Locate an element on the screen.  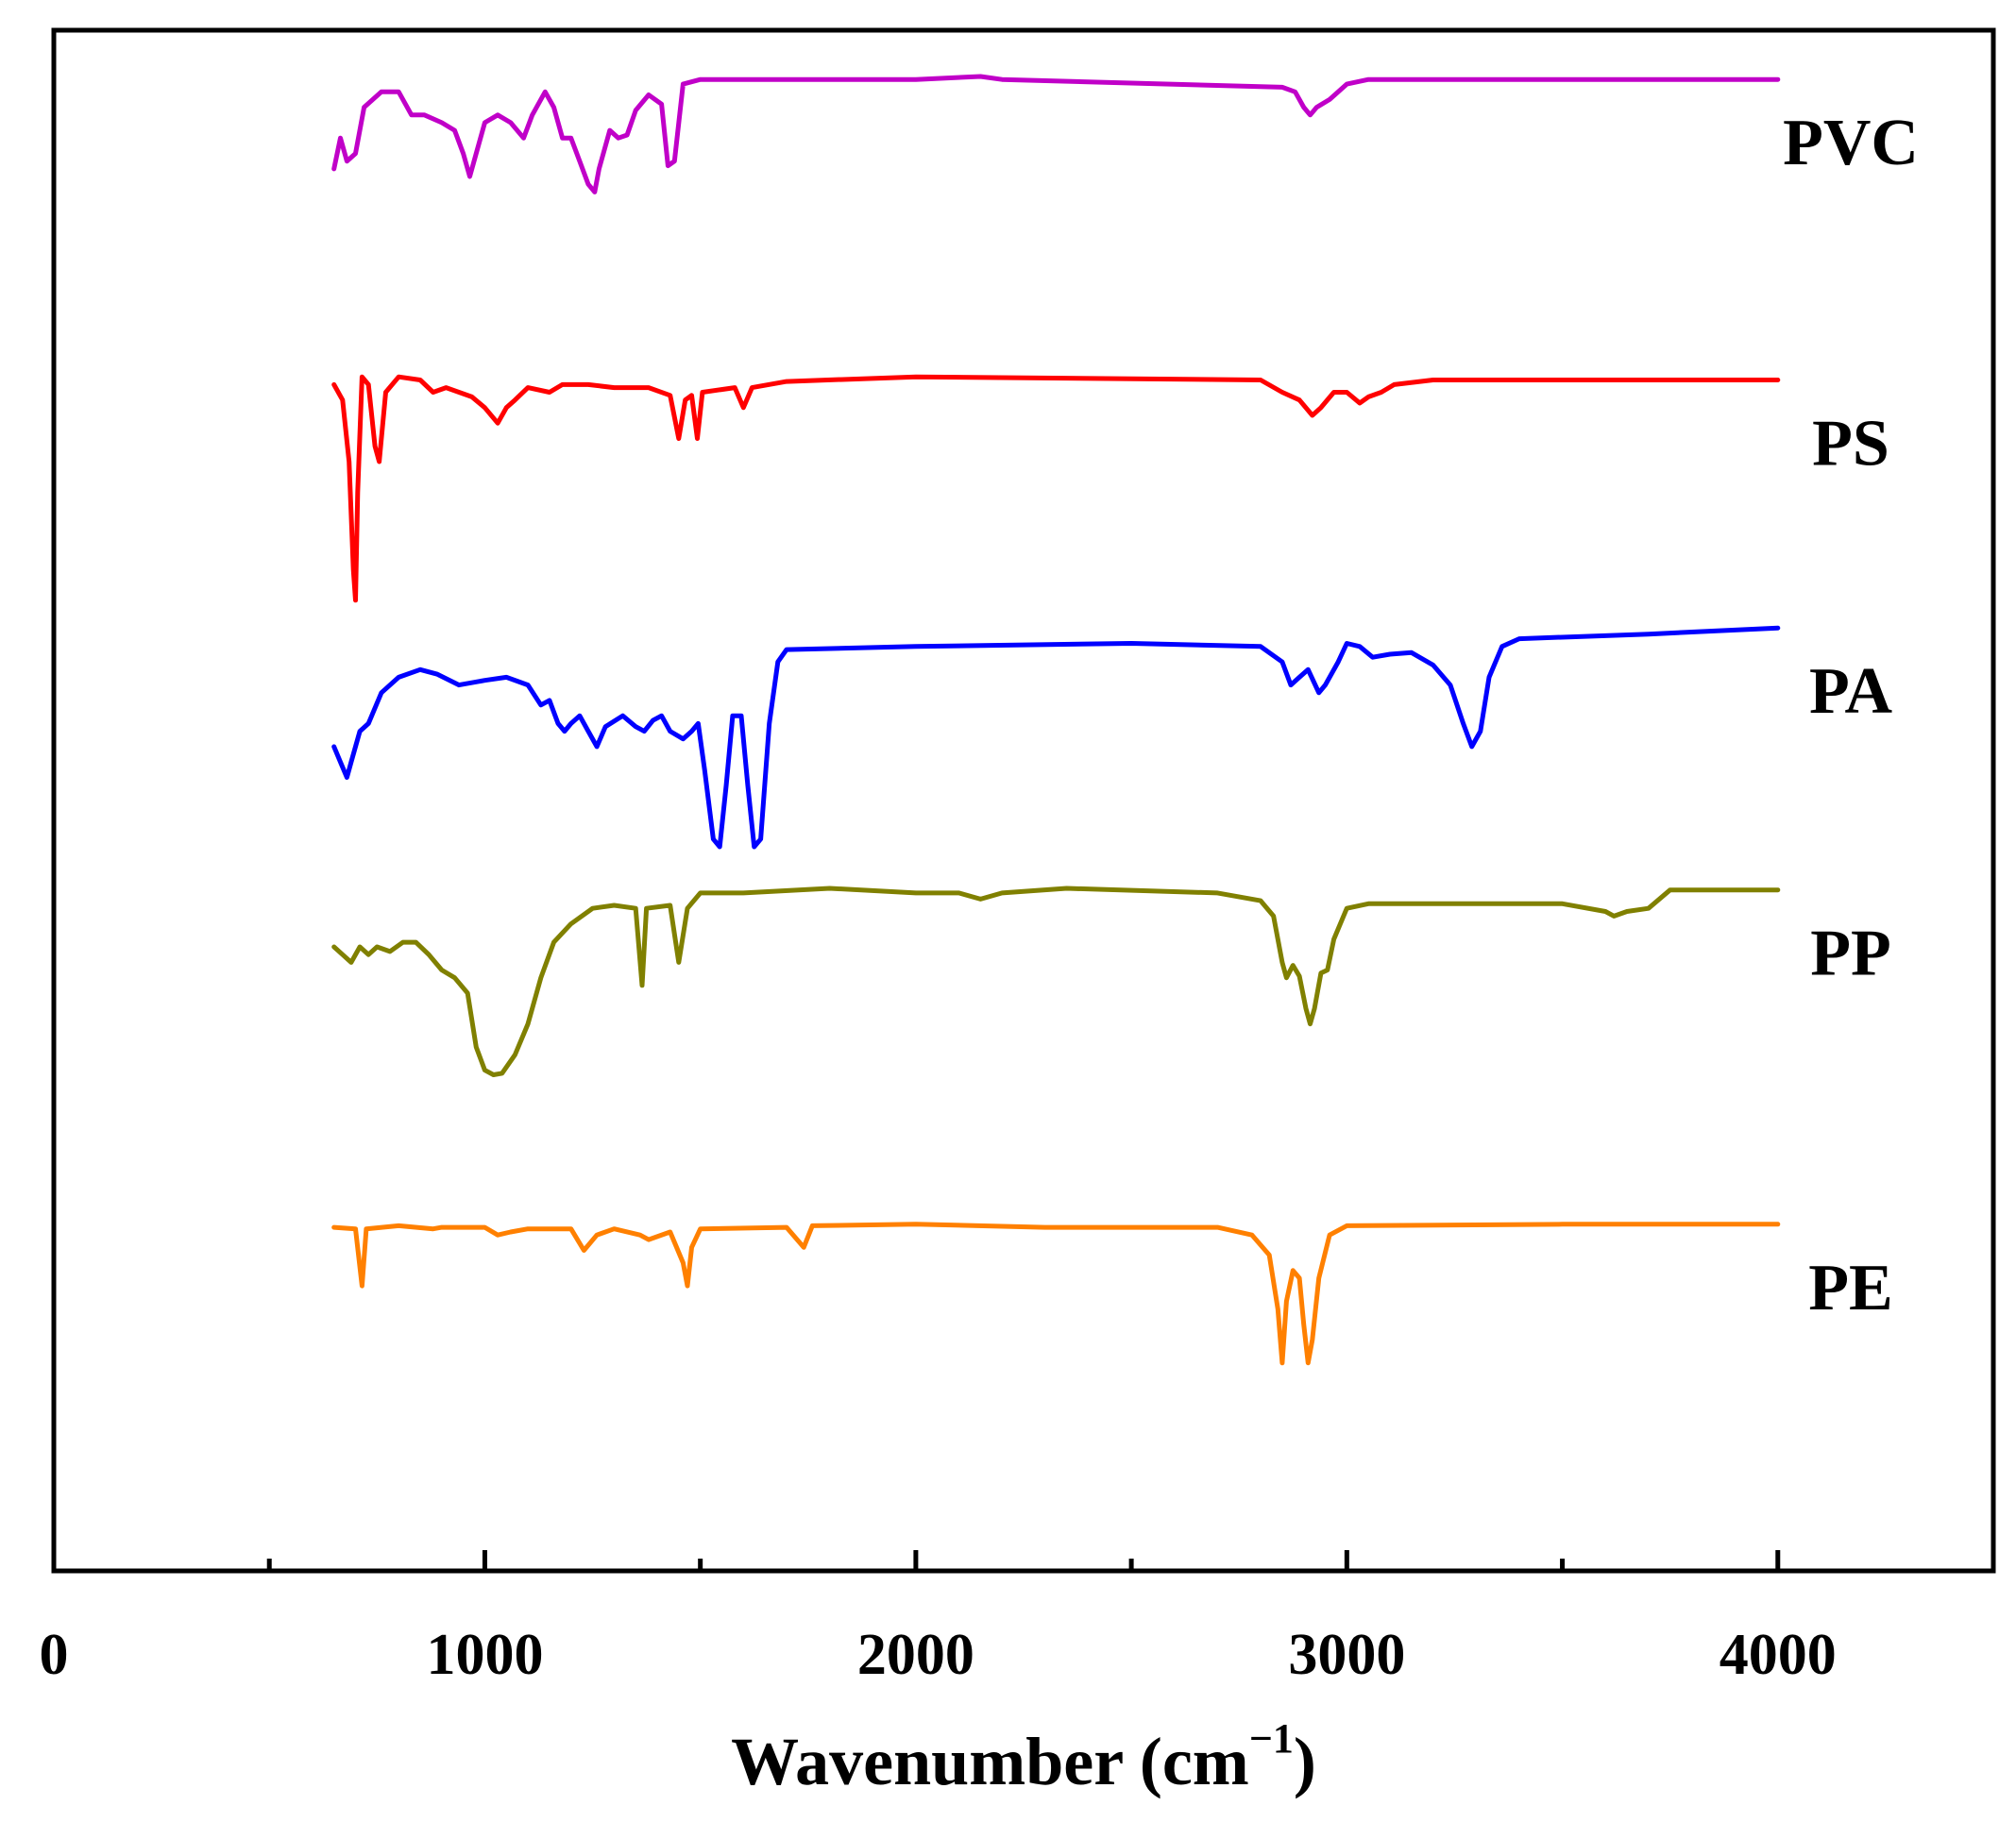
series-label-pvc: PVC is located at coordinates (1851, 143).